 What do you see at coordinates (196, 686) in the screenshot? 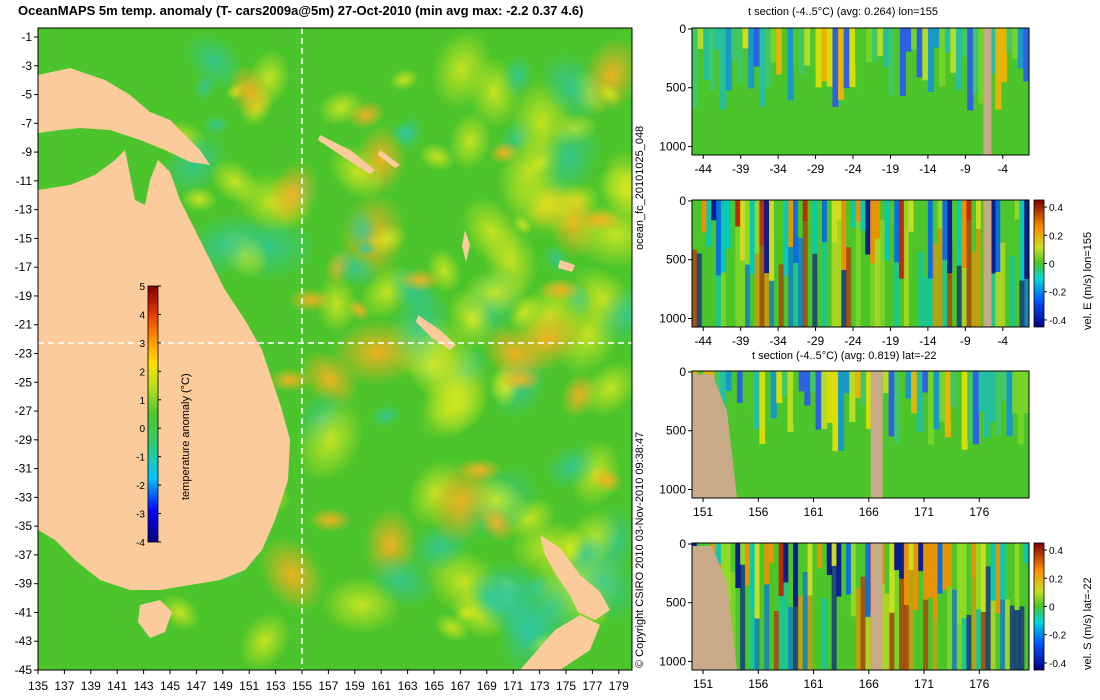
I see `lon-tick-label: 147` at bounding box center [196, 686].